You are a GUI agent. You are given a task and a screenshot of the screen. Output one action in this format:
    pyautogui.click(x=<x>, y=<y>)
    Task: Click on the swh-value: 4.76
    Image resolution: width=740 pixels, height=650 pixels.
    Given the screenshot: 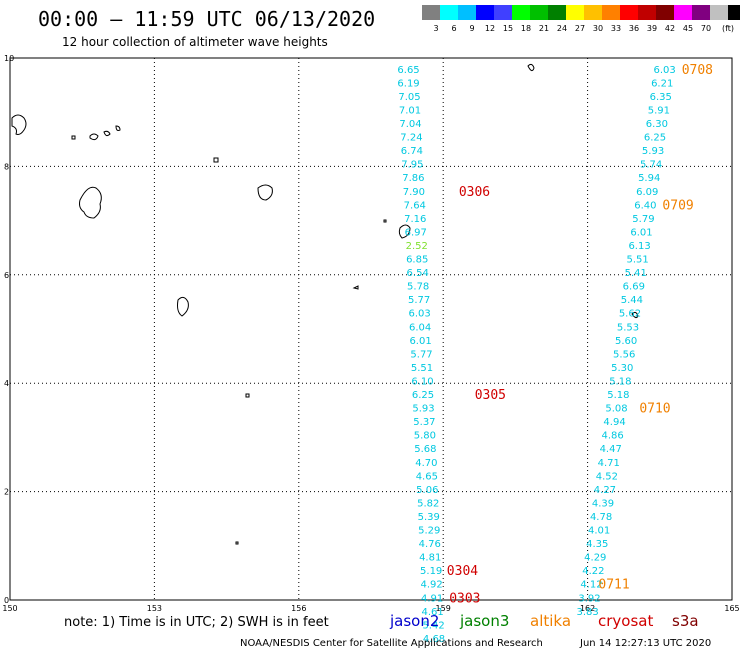 What is the action you would take?
    pyautogui.click(x=430, y=544)
    